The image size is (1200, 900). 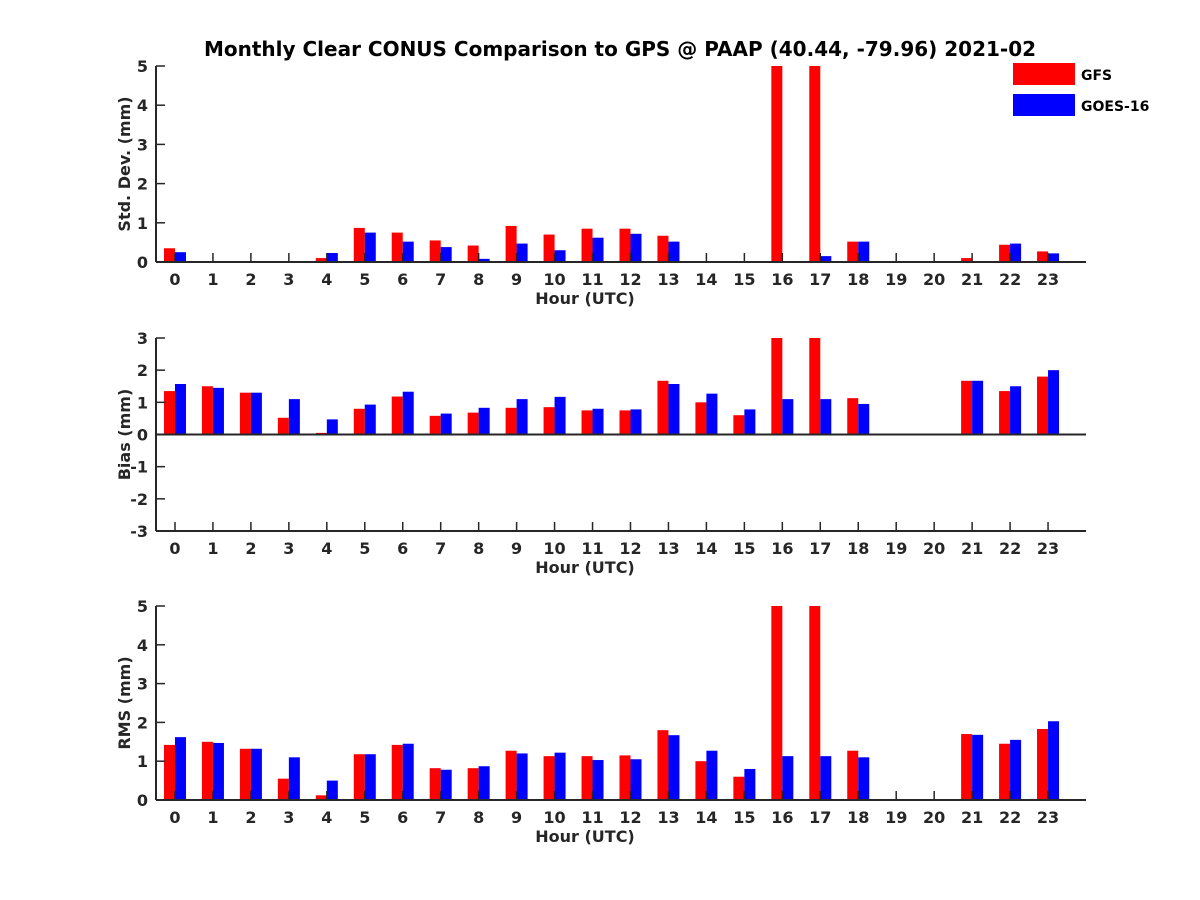 I want to click on x-tick-label: 7, so click(x=440, y=817).